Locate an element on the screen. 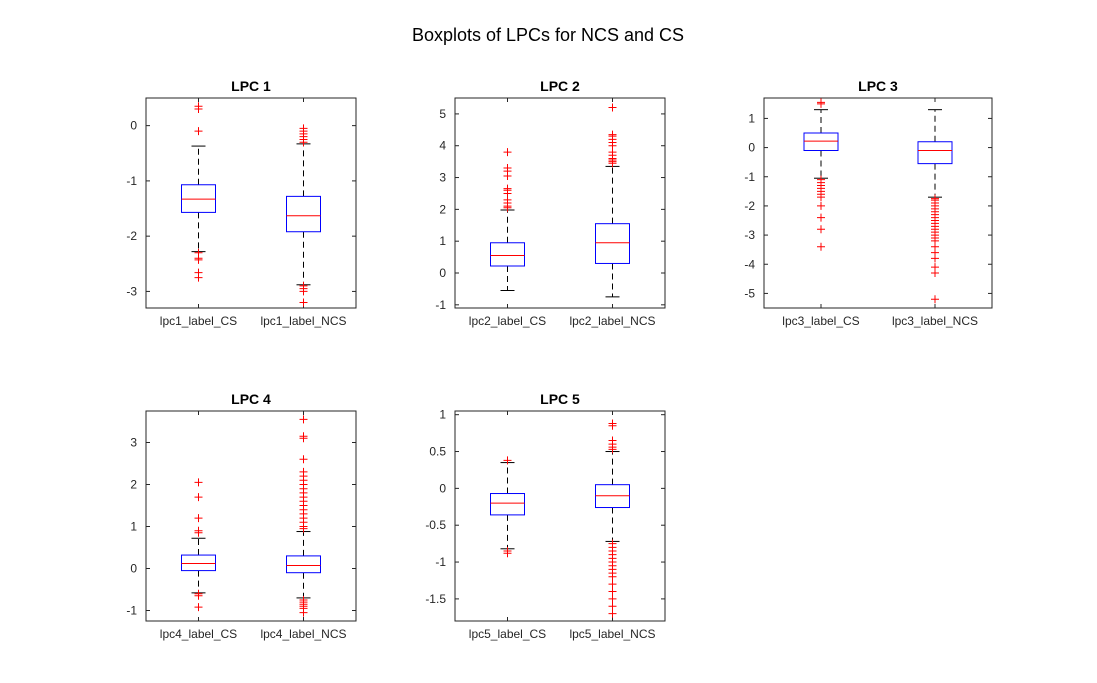  category-label: lpc4_label_NCS is located at coordinates (303, 634).